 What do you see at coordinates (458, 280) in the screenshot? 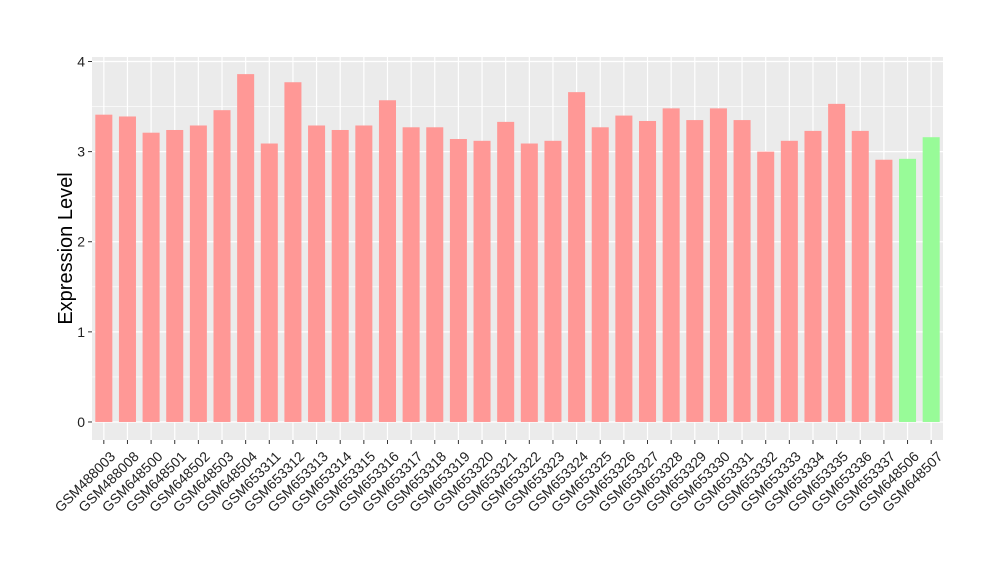
I see `bar-GSM653319` at bounding box center [458, 280].